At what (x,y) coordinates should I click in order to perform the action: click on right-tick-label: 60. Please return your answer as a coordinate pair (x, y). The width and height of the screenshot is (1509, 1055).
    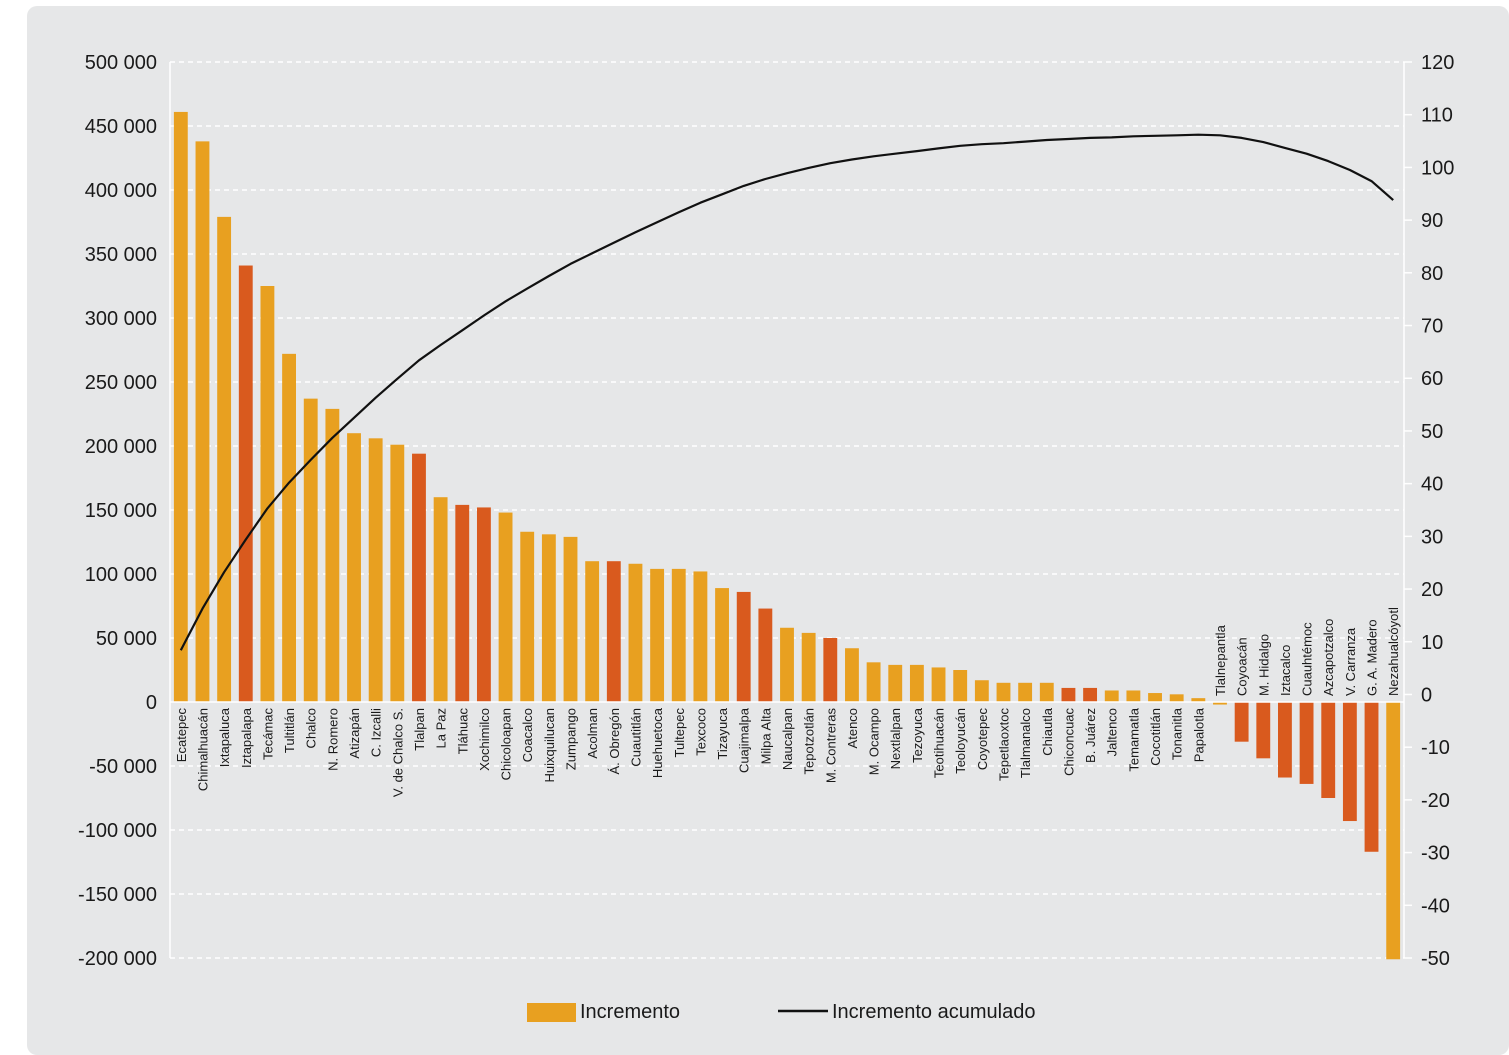
    Looking at the image, I should click on (1432, 379).